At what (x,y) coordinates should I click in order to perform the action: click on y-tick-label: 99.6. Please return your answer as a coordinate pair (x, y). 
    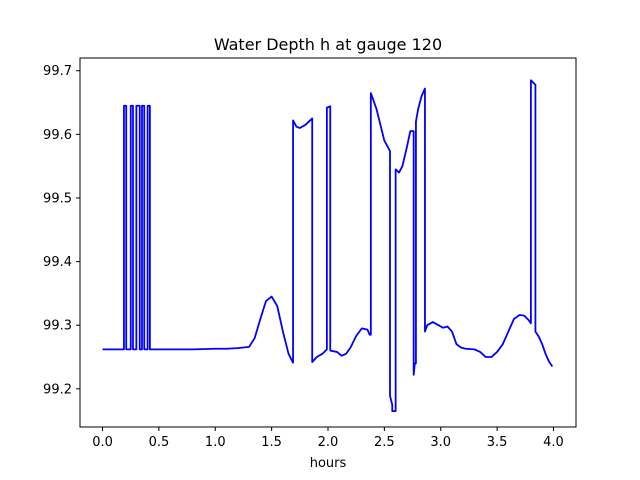
    Looking at the image, I should click on (57, 135).